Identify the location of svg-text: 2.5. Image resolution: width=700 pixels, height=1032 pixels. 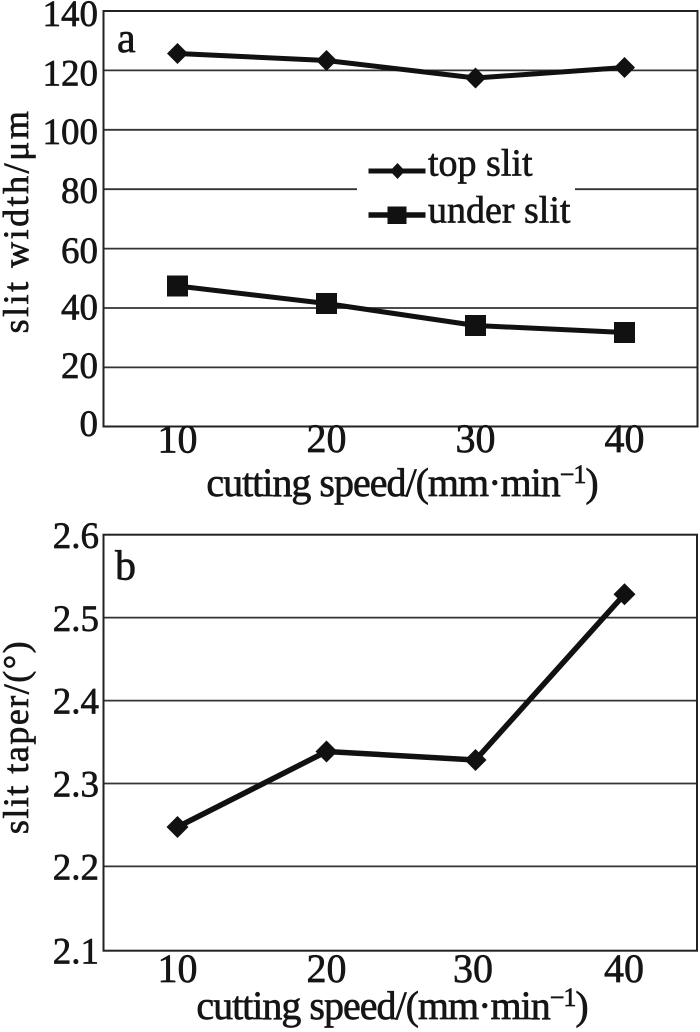
(76, 619).